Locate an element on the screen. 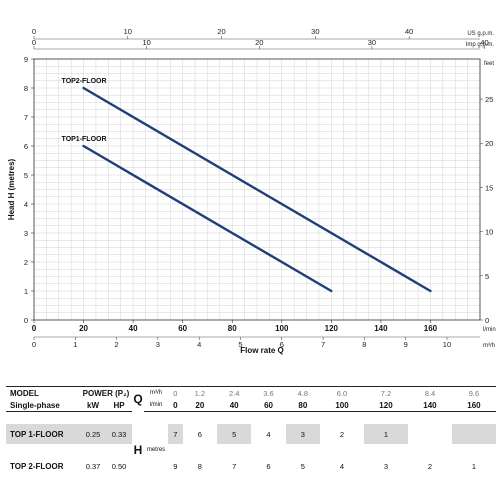 The width and height of the screenshot is (500, 500). q-m3h-cell: 4.8 is located at coordinates (303, 392).